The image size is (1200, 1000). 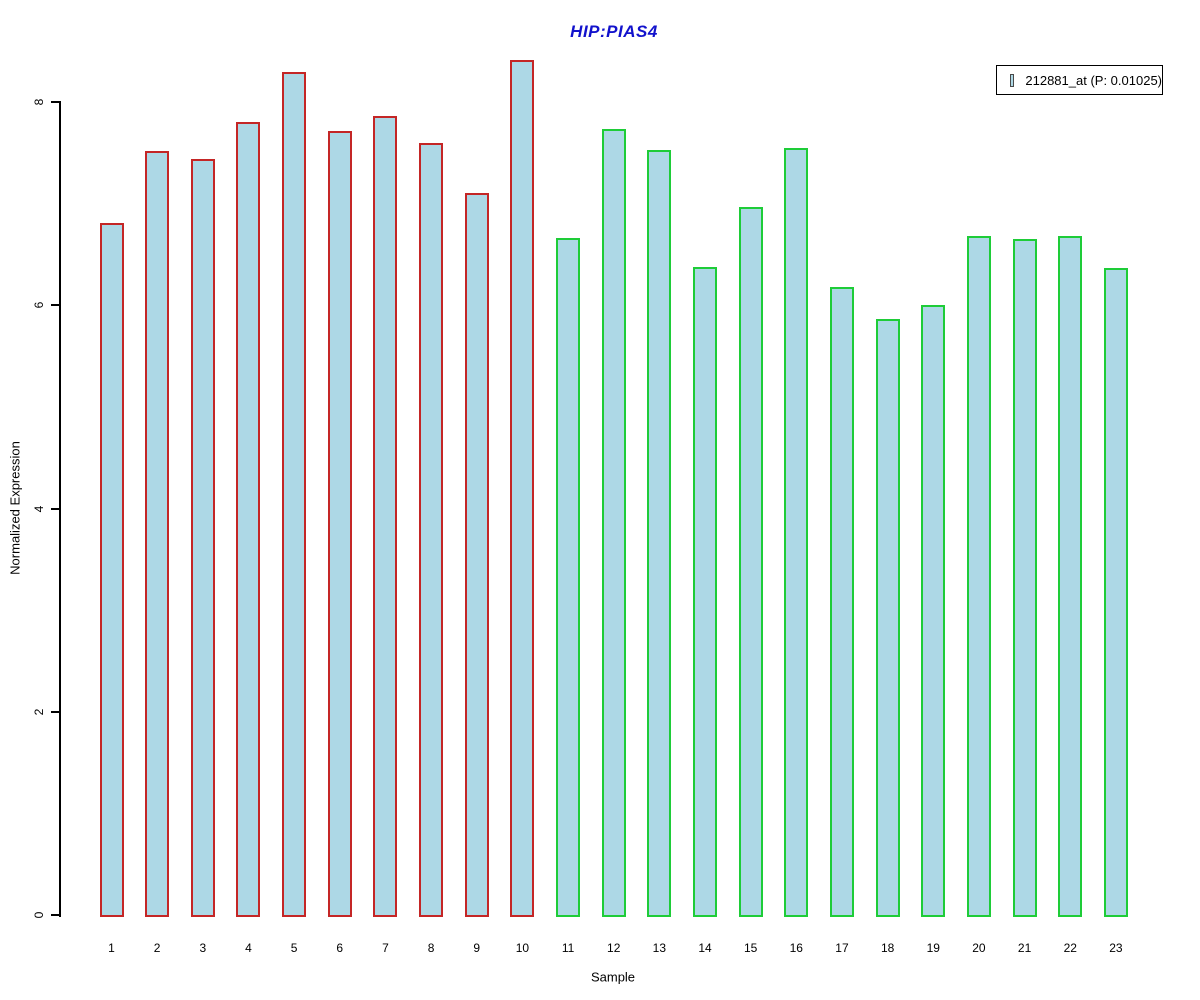 I want to click on y-tick-label: 0, so click(x=39, y=915).